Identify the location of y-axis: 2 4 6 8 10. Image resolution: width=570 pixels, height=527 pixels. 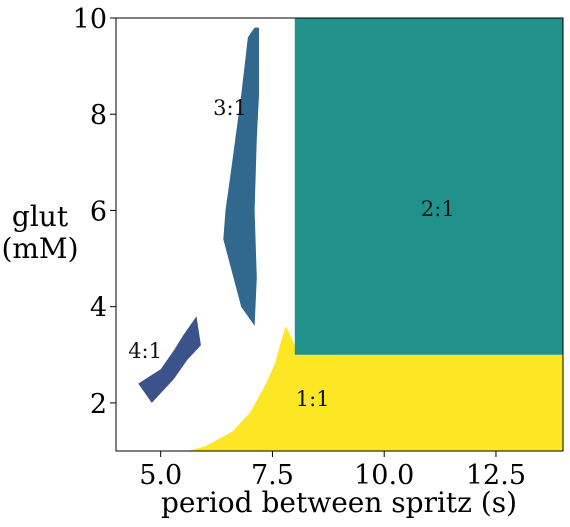
(94, 212).